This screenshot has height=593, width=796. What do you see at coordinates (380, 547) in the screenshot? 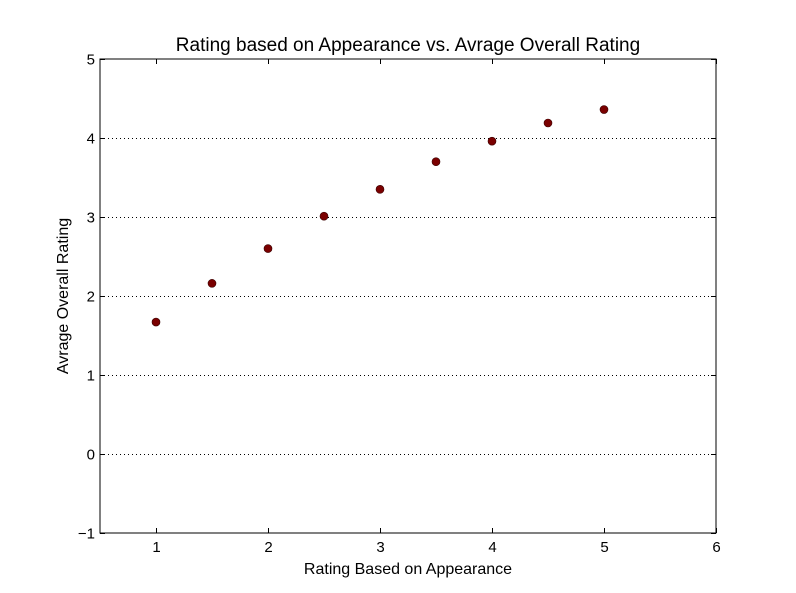
I see `x-tick-label: 3` at bounding box center [380, 547].